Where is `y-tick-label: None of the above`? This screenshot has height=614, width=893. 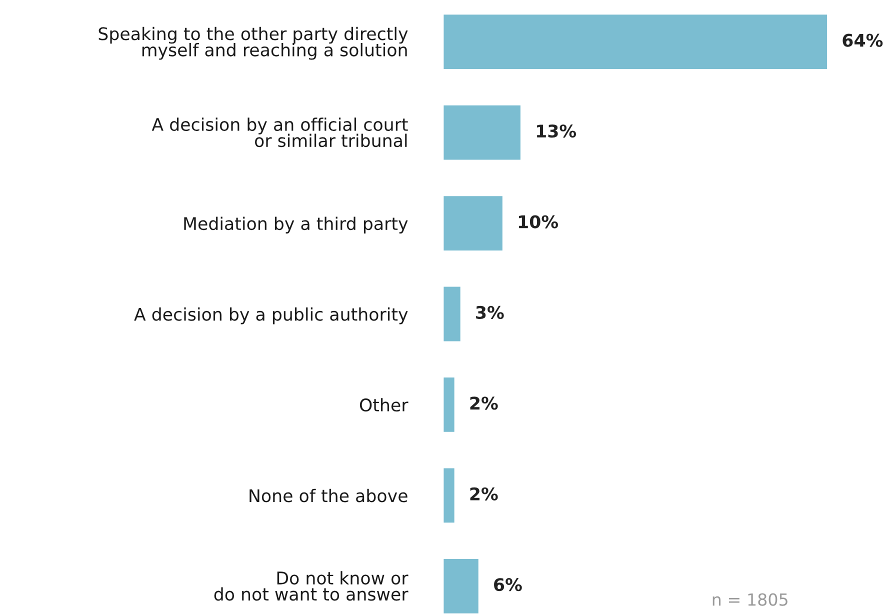 y-tick-label: None of the above is located at coordinates (329, 495).